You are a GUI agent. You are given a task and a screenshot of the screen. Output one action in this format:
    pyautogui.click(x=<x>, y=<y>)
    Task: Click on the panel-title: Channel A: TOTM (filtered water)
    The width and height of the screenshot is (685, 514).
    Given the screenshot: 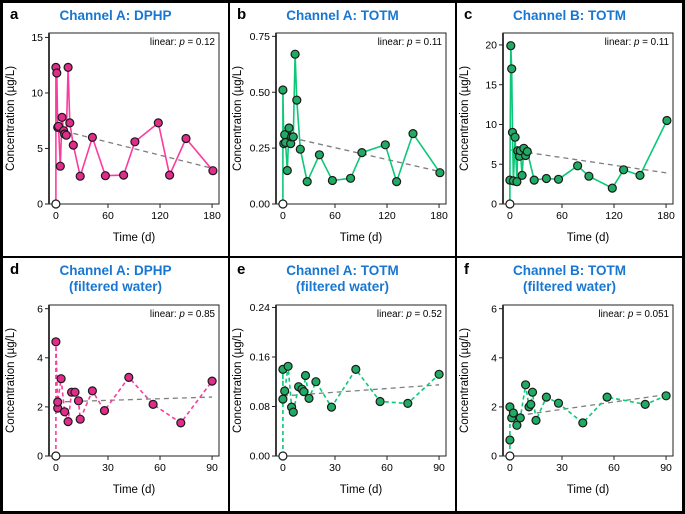 What is the action you would take?
    pyautogui.click(x=342, y=279)
    